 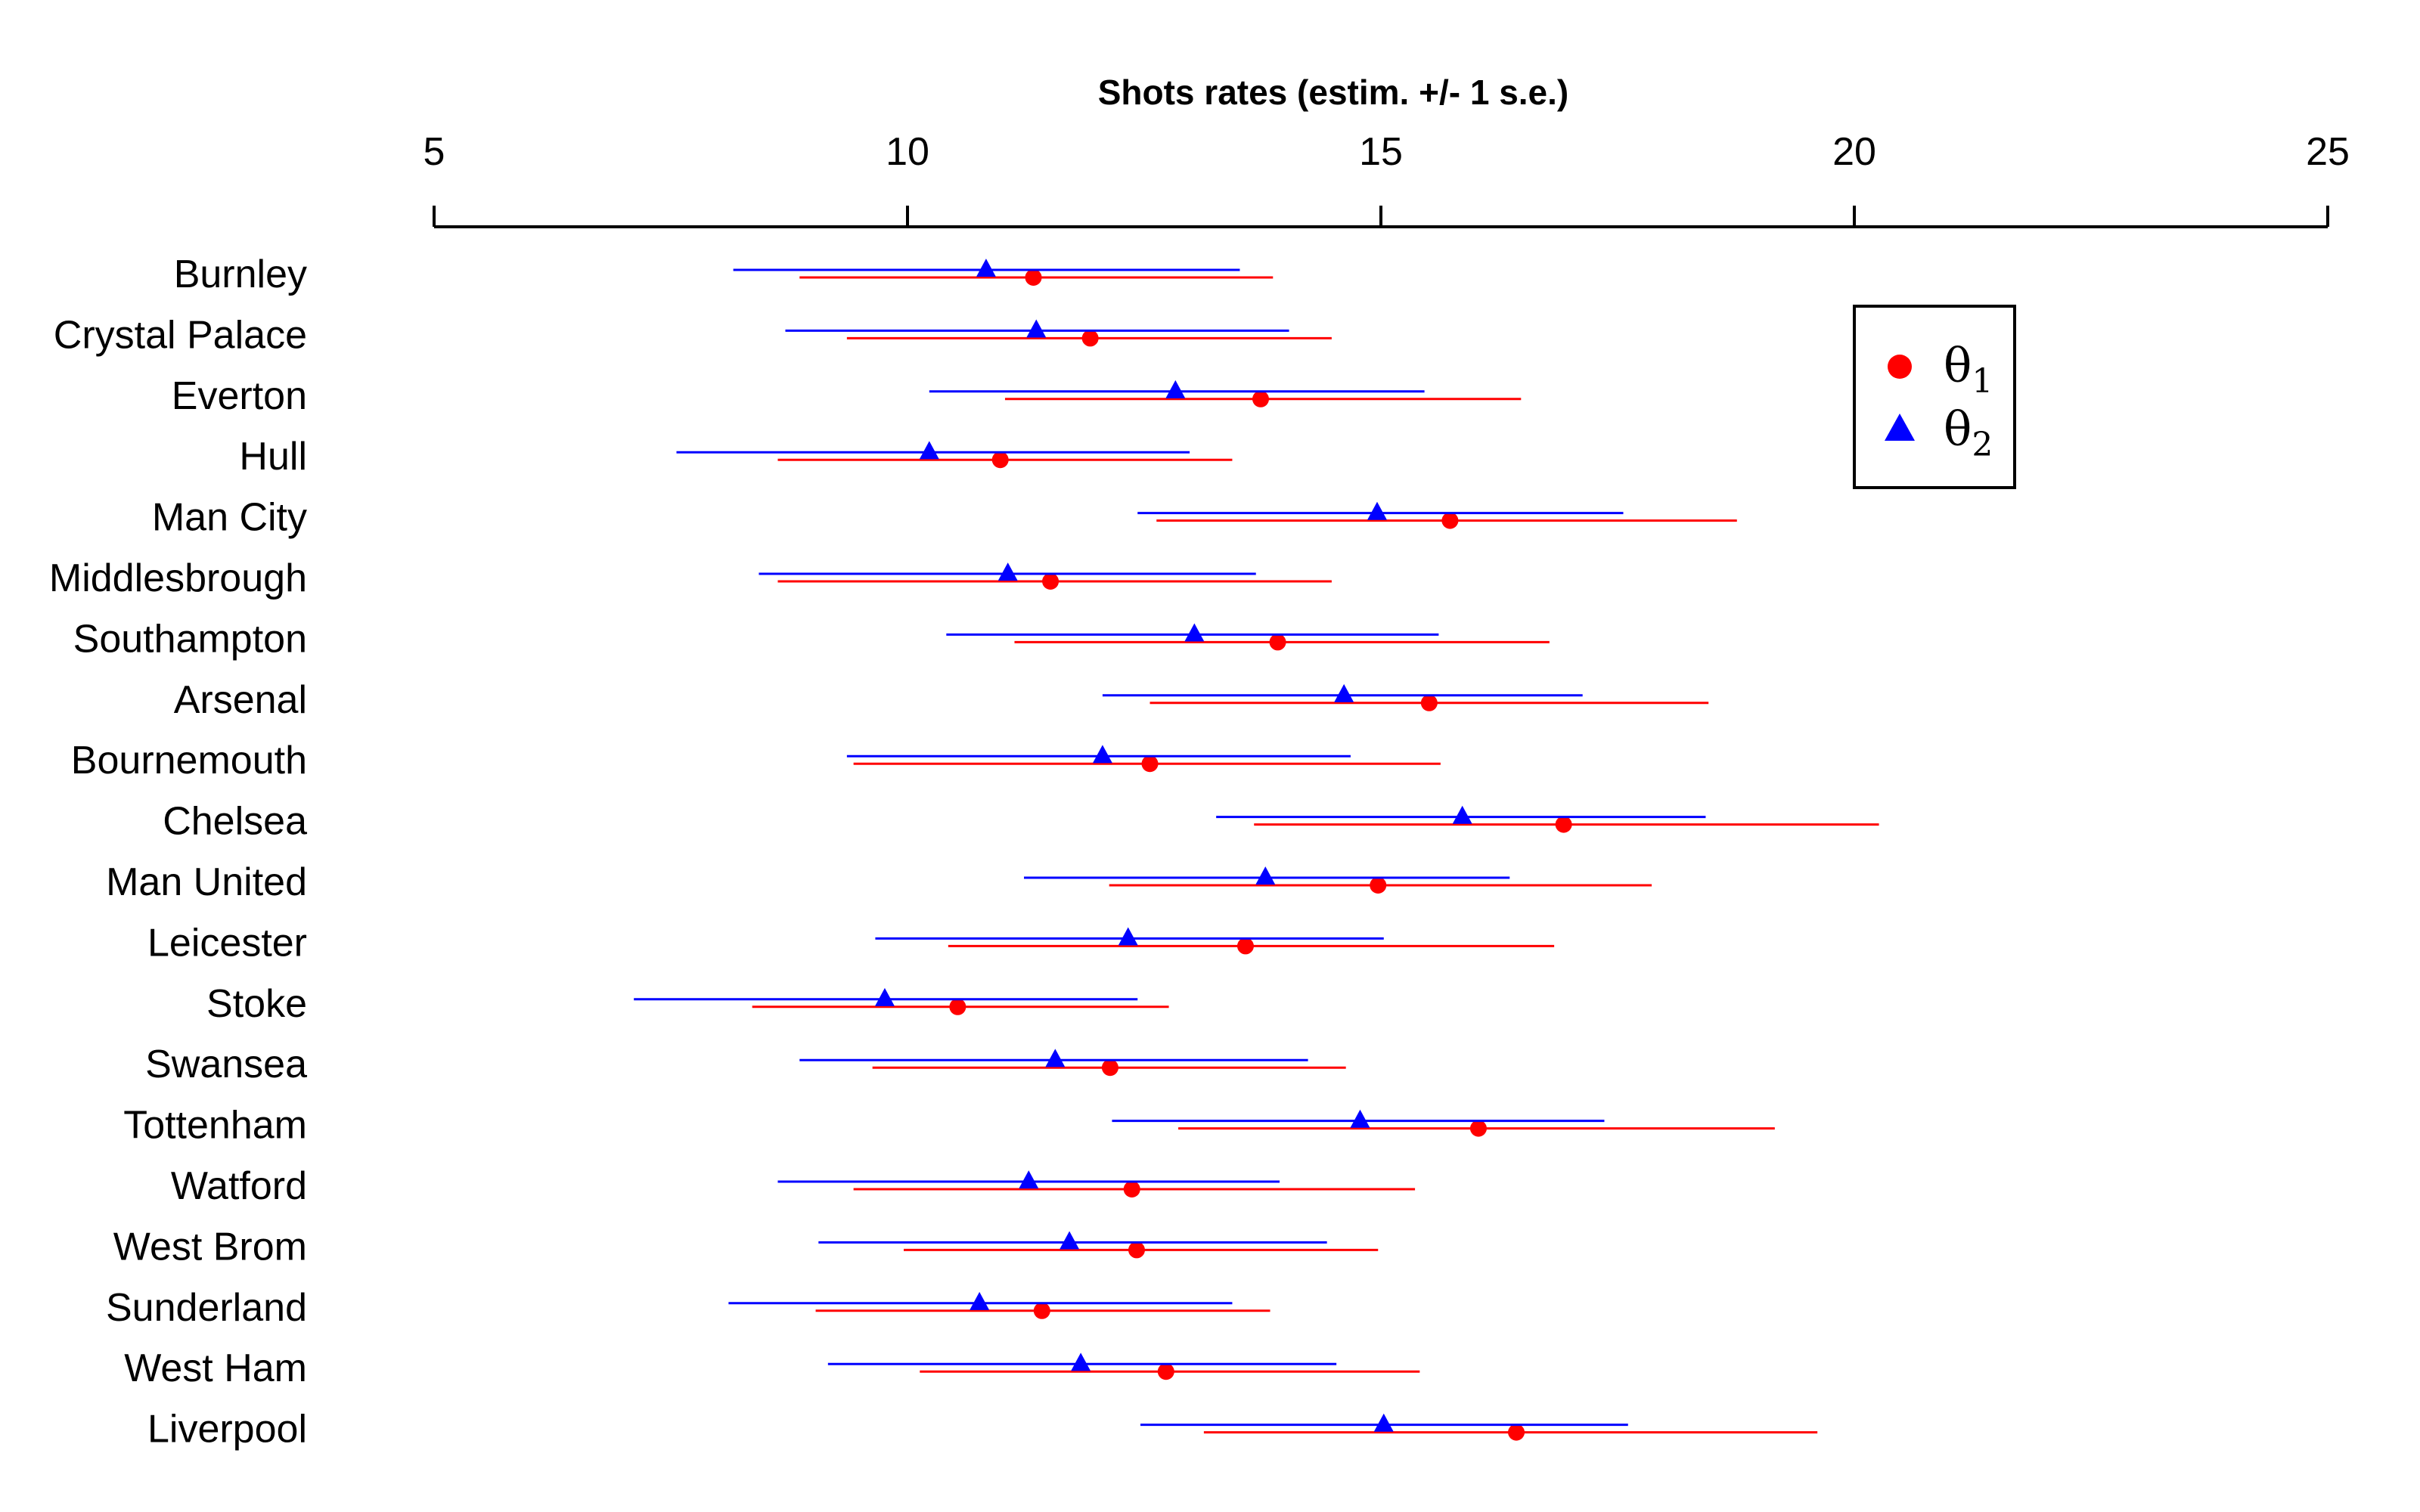 I want to click on category-label: Bournemouth, so click(x=189, y=760).